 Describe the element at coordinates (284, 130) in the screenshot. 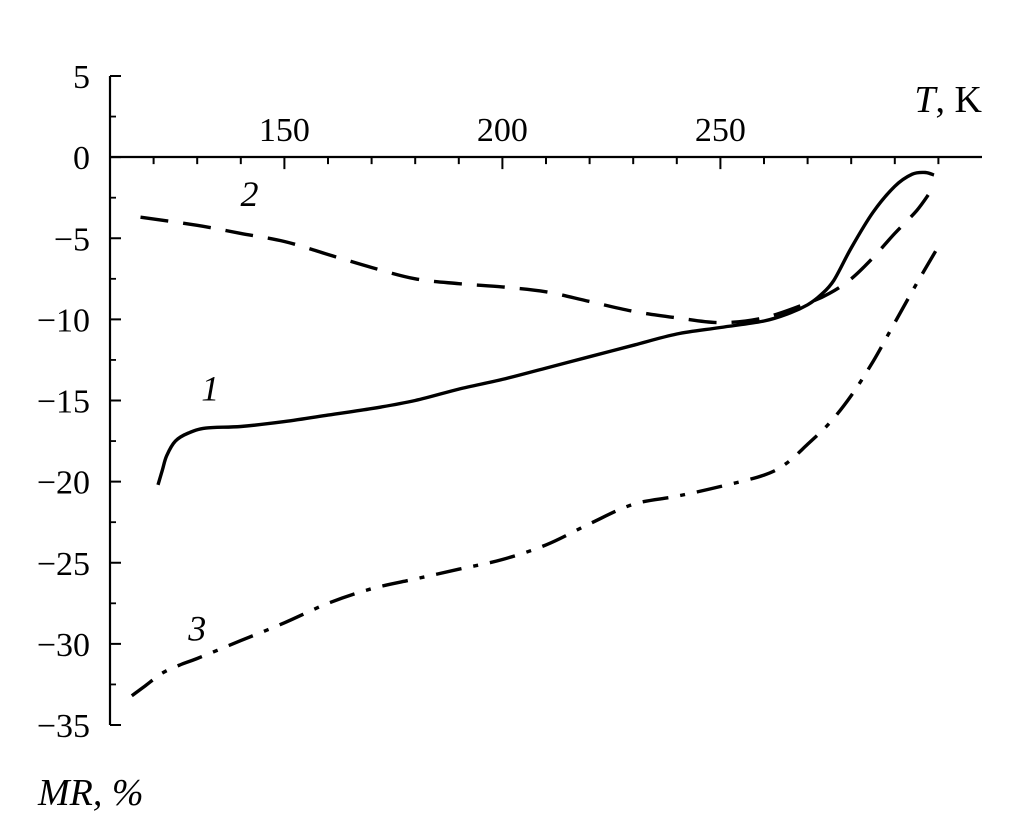

I see `x-tick-label: 150` at that location.